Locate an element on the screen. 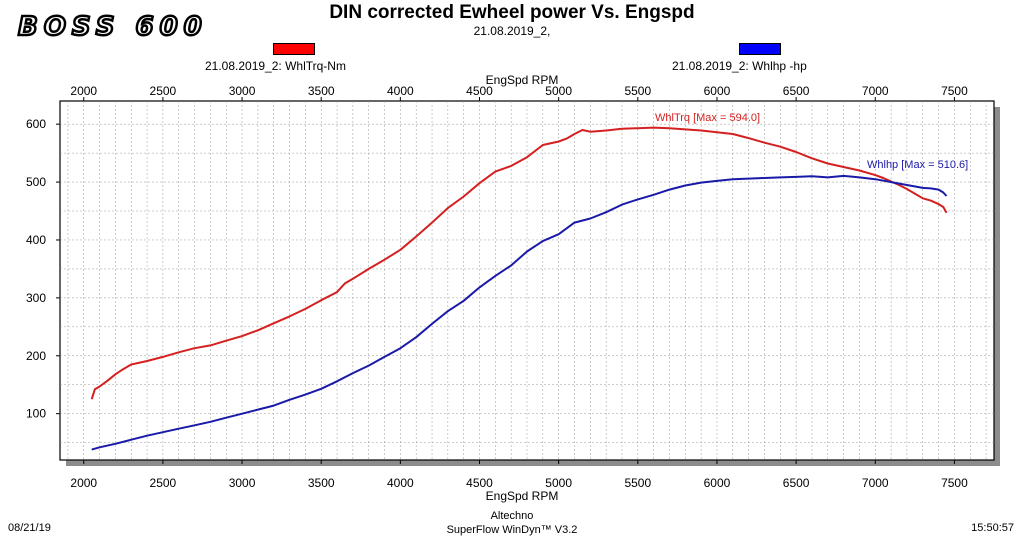 The image size is (1024, 538). power-legend-swatch is located at coordinates (760, 49).